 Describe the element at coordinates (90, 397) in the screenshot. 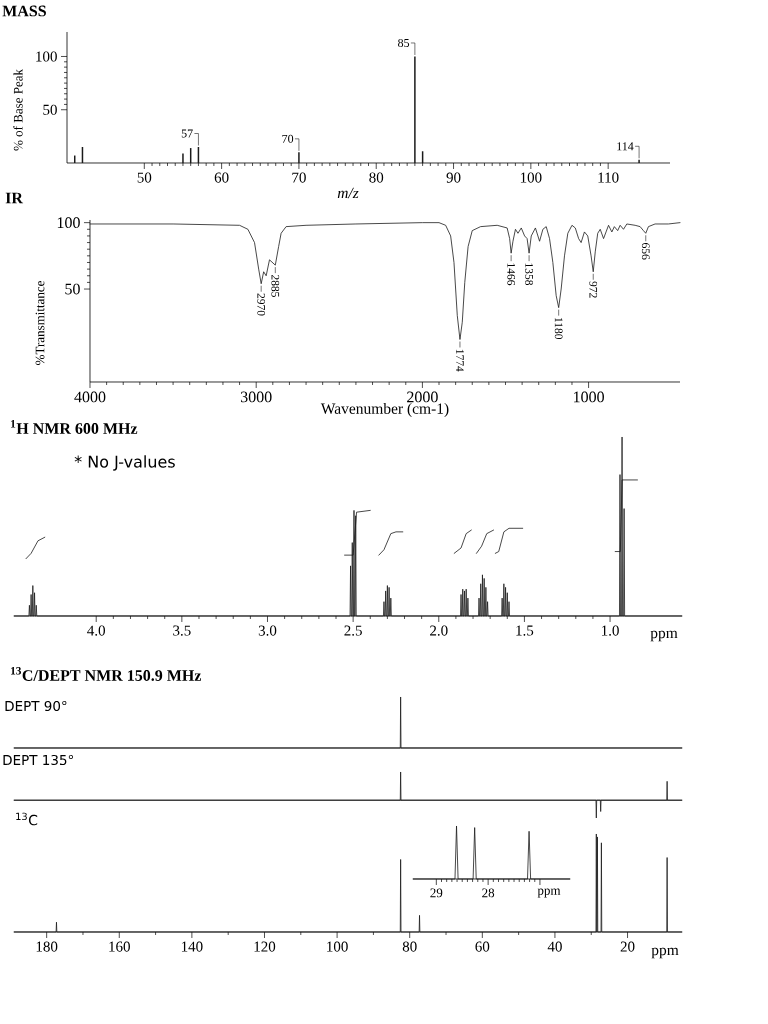

I see `x-tick-label: 4000` at that location.